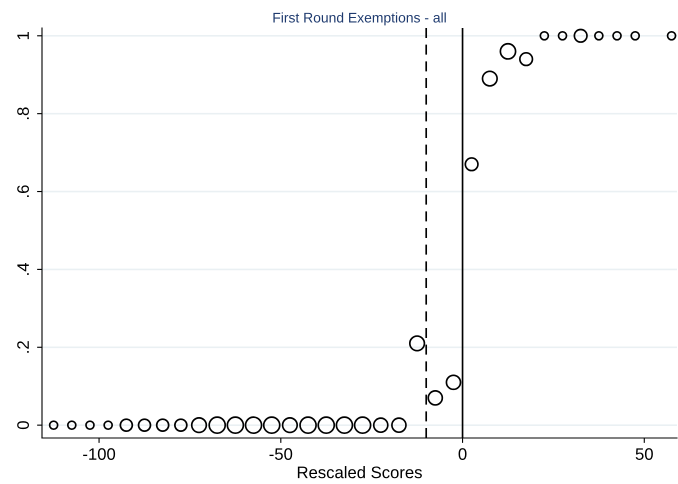 The image size is (678, 484). Describe the element at coordinates (23, 113) in the screenshot. I see `y-tick-label: .8` at that location.